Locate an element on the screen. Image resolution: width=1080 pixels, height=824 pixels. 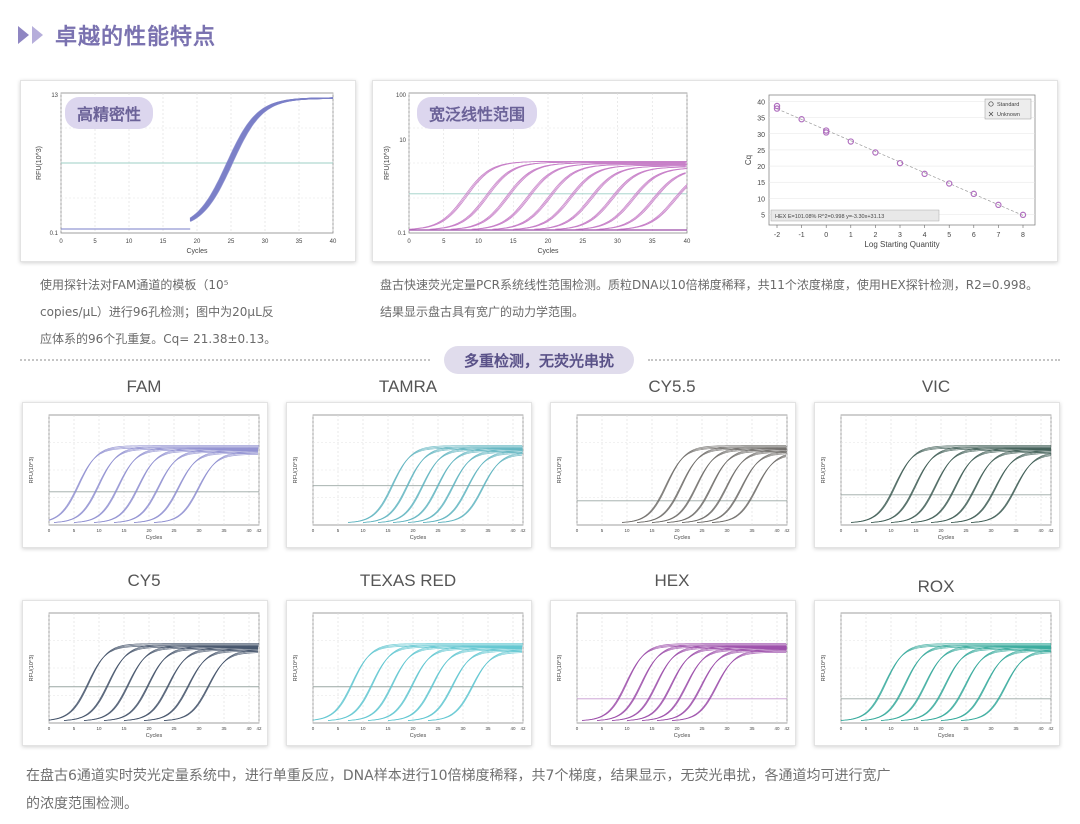
divider-right is located at coordinates (854, 360).